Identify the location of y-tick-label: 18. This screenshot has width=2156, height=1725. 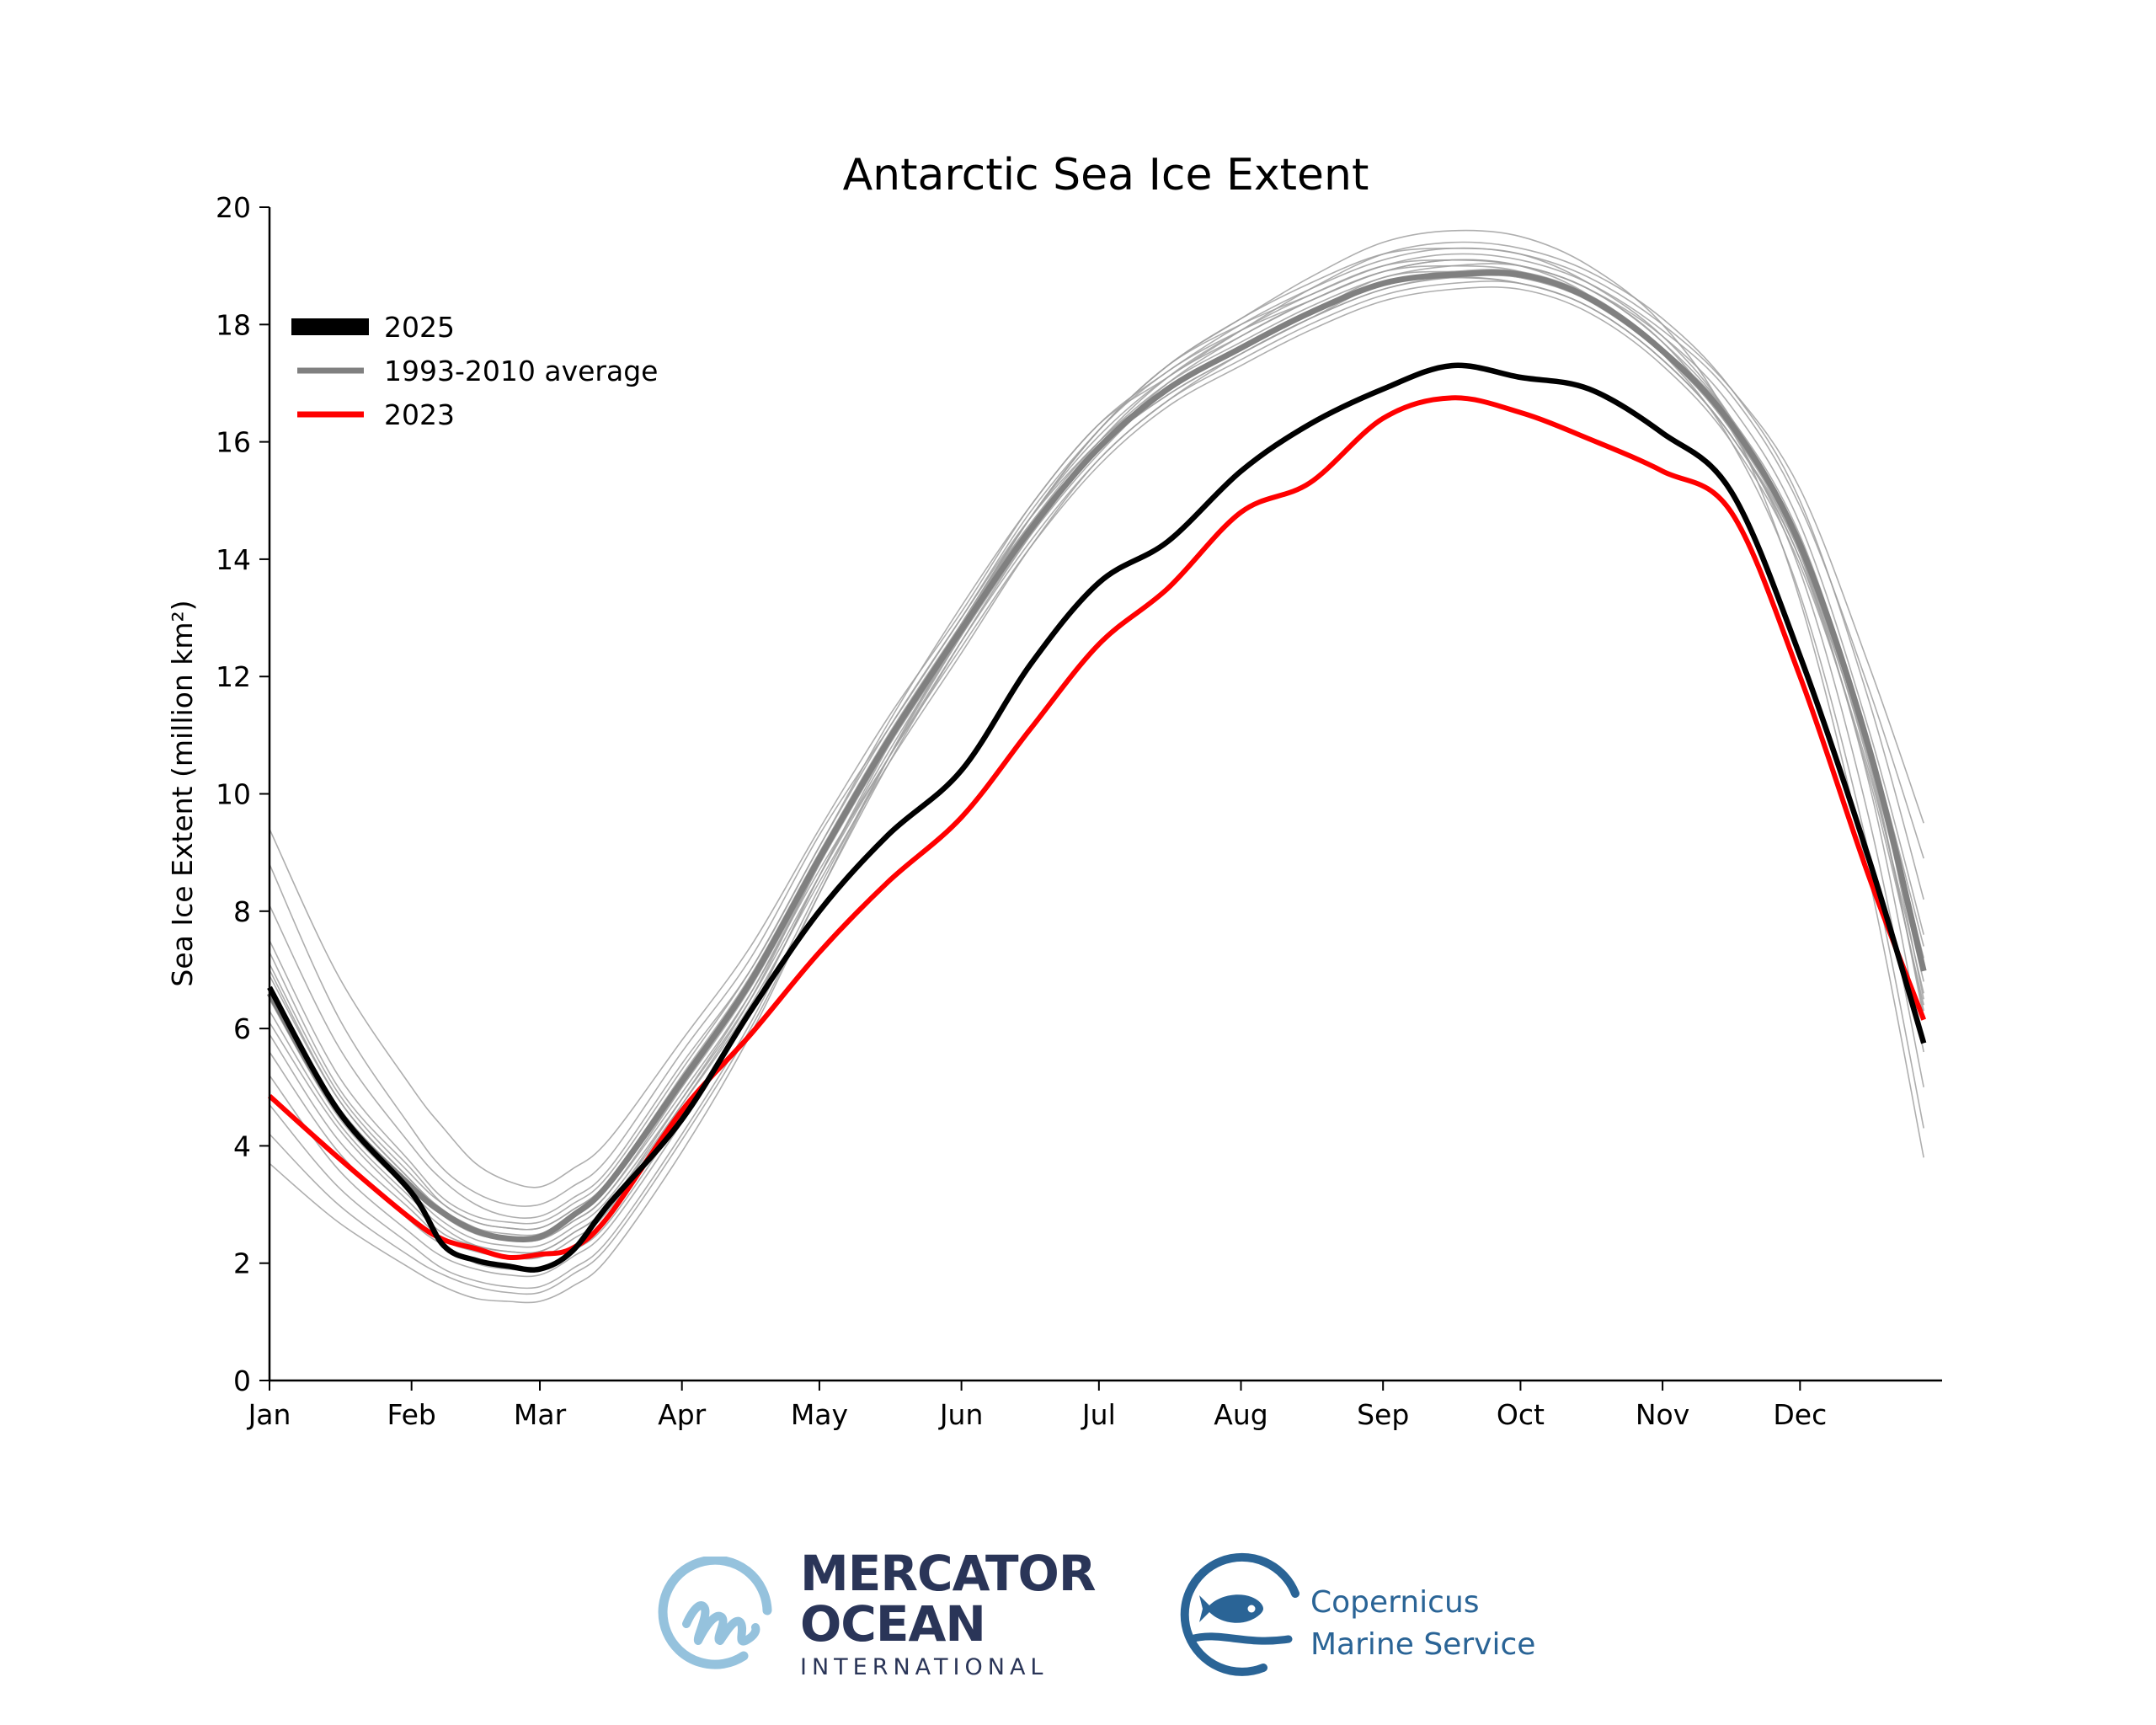
(233, 324).